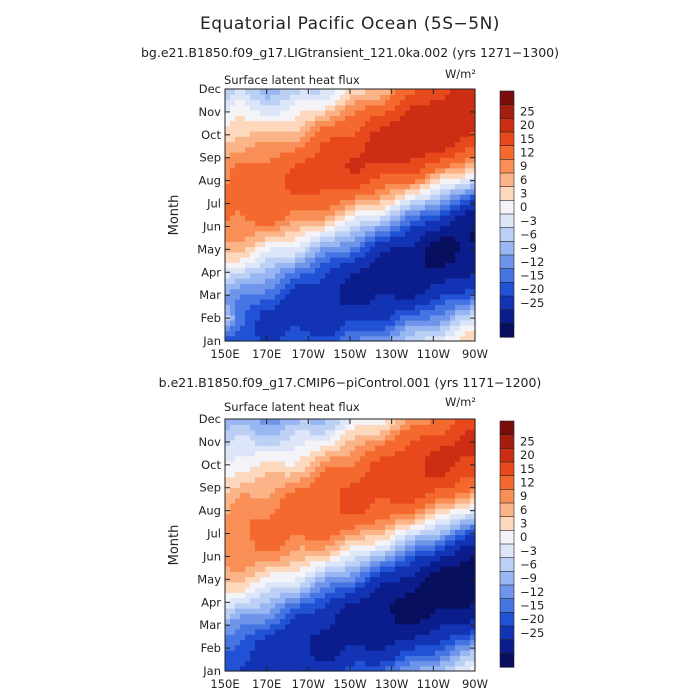 This screenshot has height=700, width=700. I want to click on colorbar-label: 0, so click(523, 537).